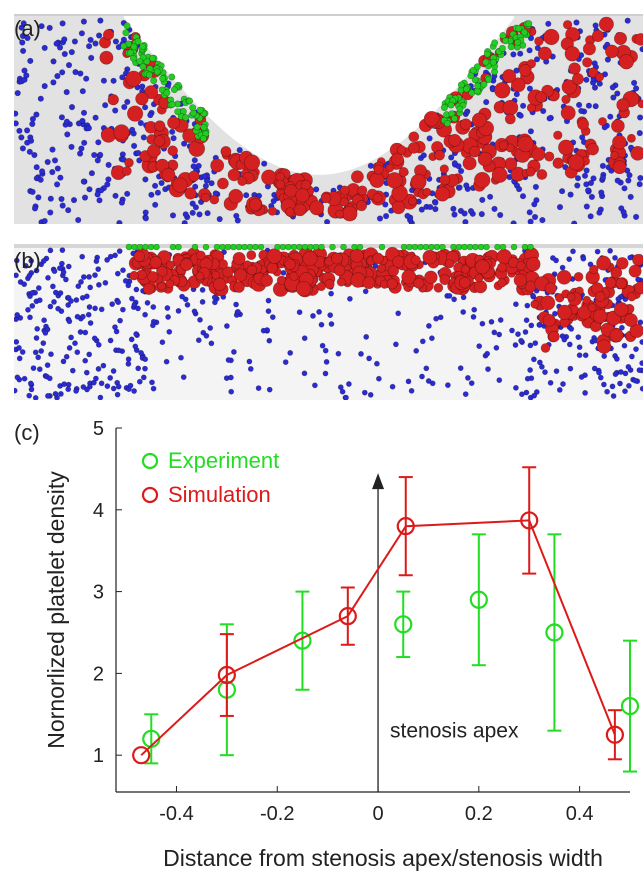 The image size is (643, 878). I want to click on experiment-point, so click(554, 632).